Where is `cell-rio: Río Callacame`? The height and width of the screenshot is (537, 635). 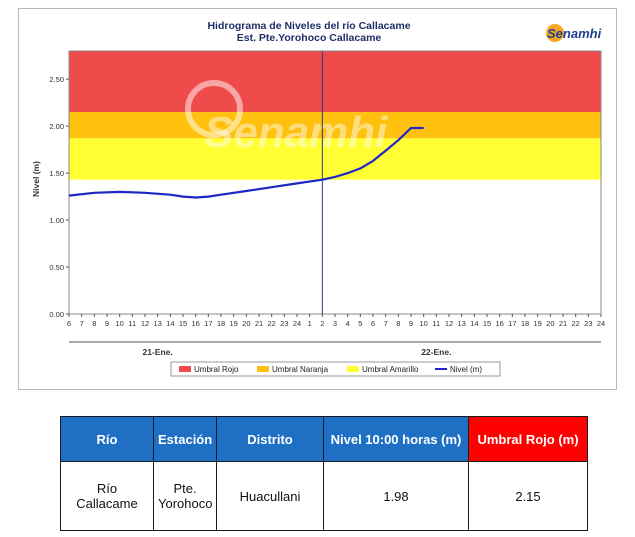
cell-rio: Río Callacame is located at coordinates (107, 496).